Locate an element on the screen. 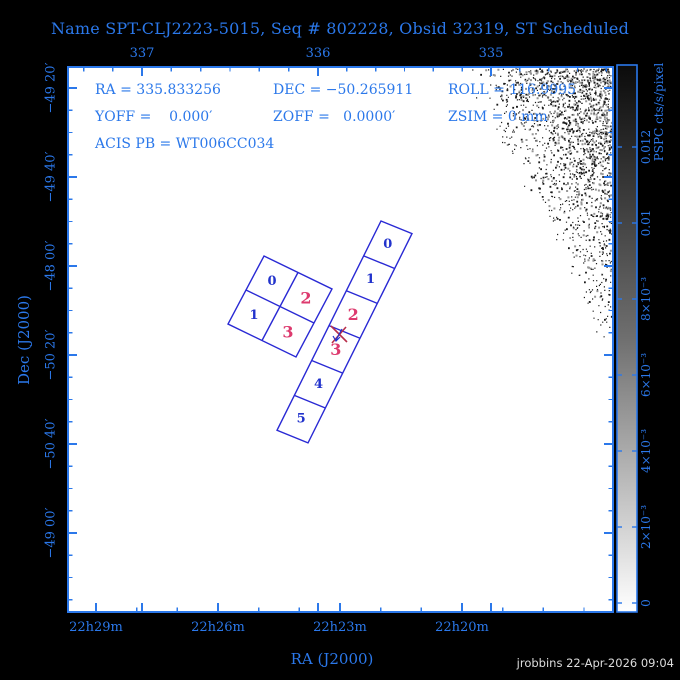 The image size is (680, 680). acis-pb-value: ACIS PB = WT006CC034 is located at coordinates (185, 144).